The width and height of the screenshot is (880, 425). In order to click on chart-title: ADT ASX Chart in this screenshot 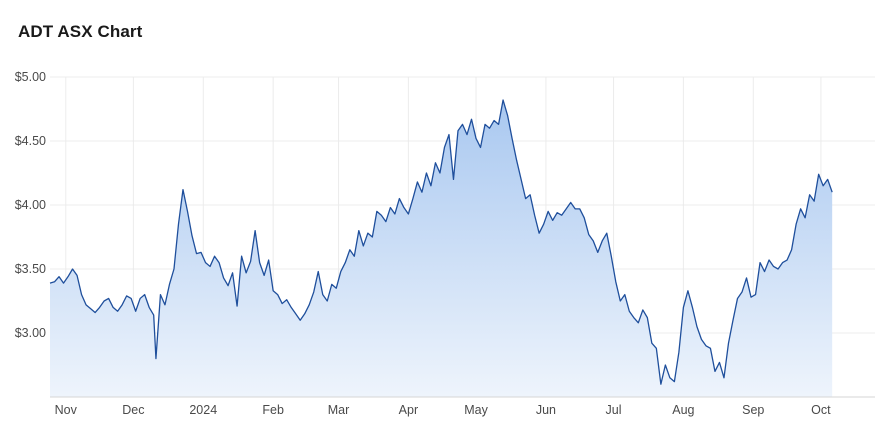, I will do `click(80, 31)`.